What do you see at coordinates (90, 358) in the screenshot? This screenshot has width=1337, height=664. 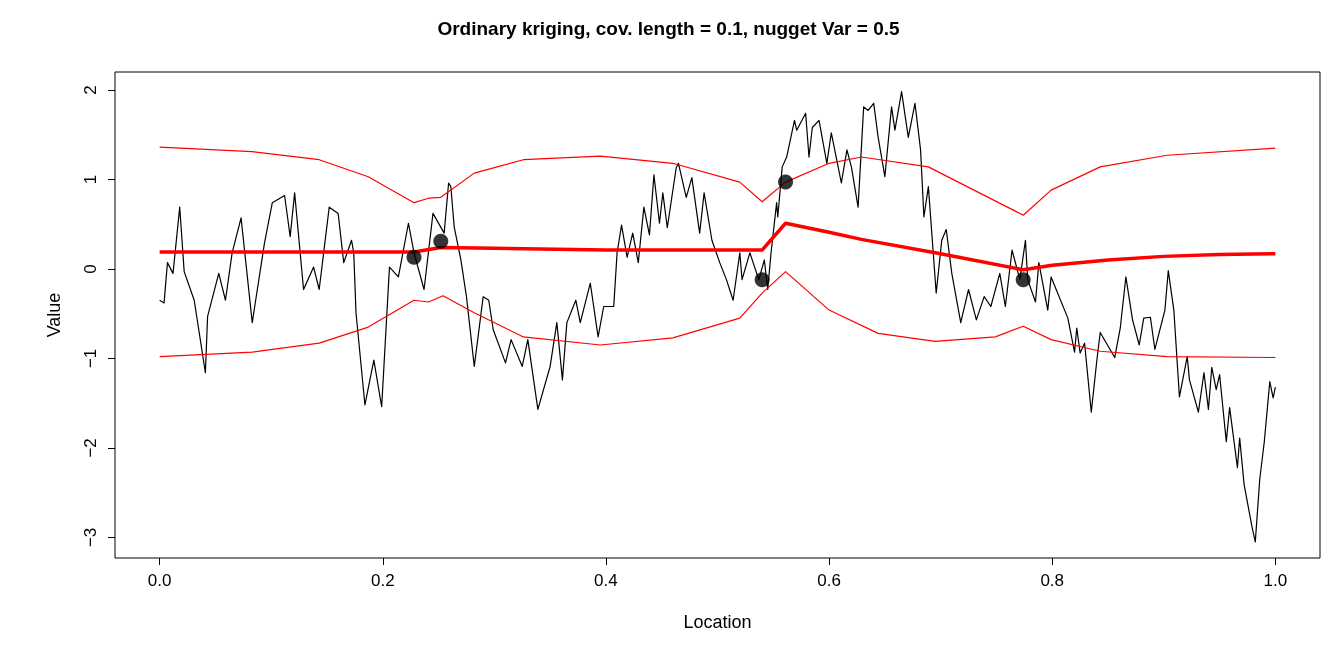 I see `y-tick-label: −1` at bounding box center [90, 358].